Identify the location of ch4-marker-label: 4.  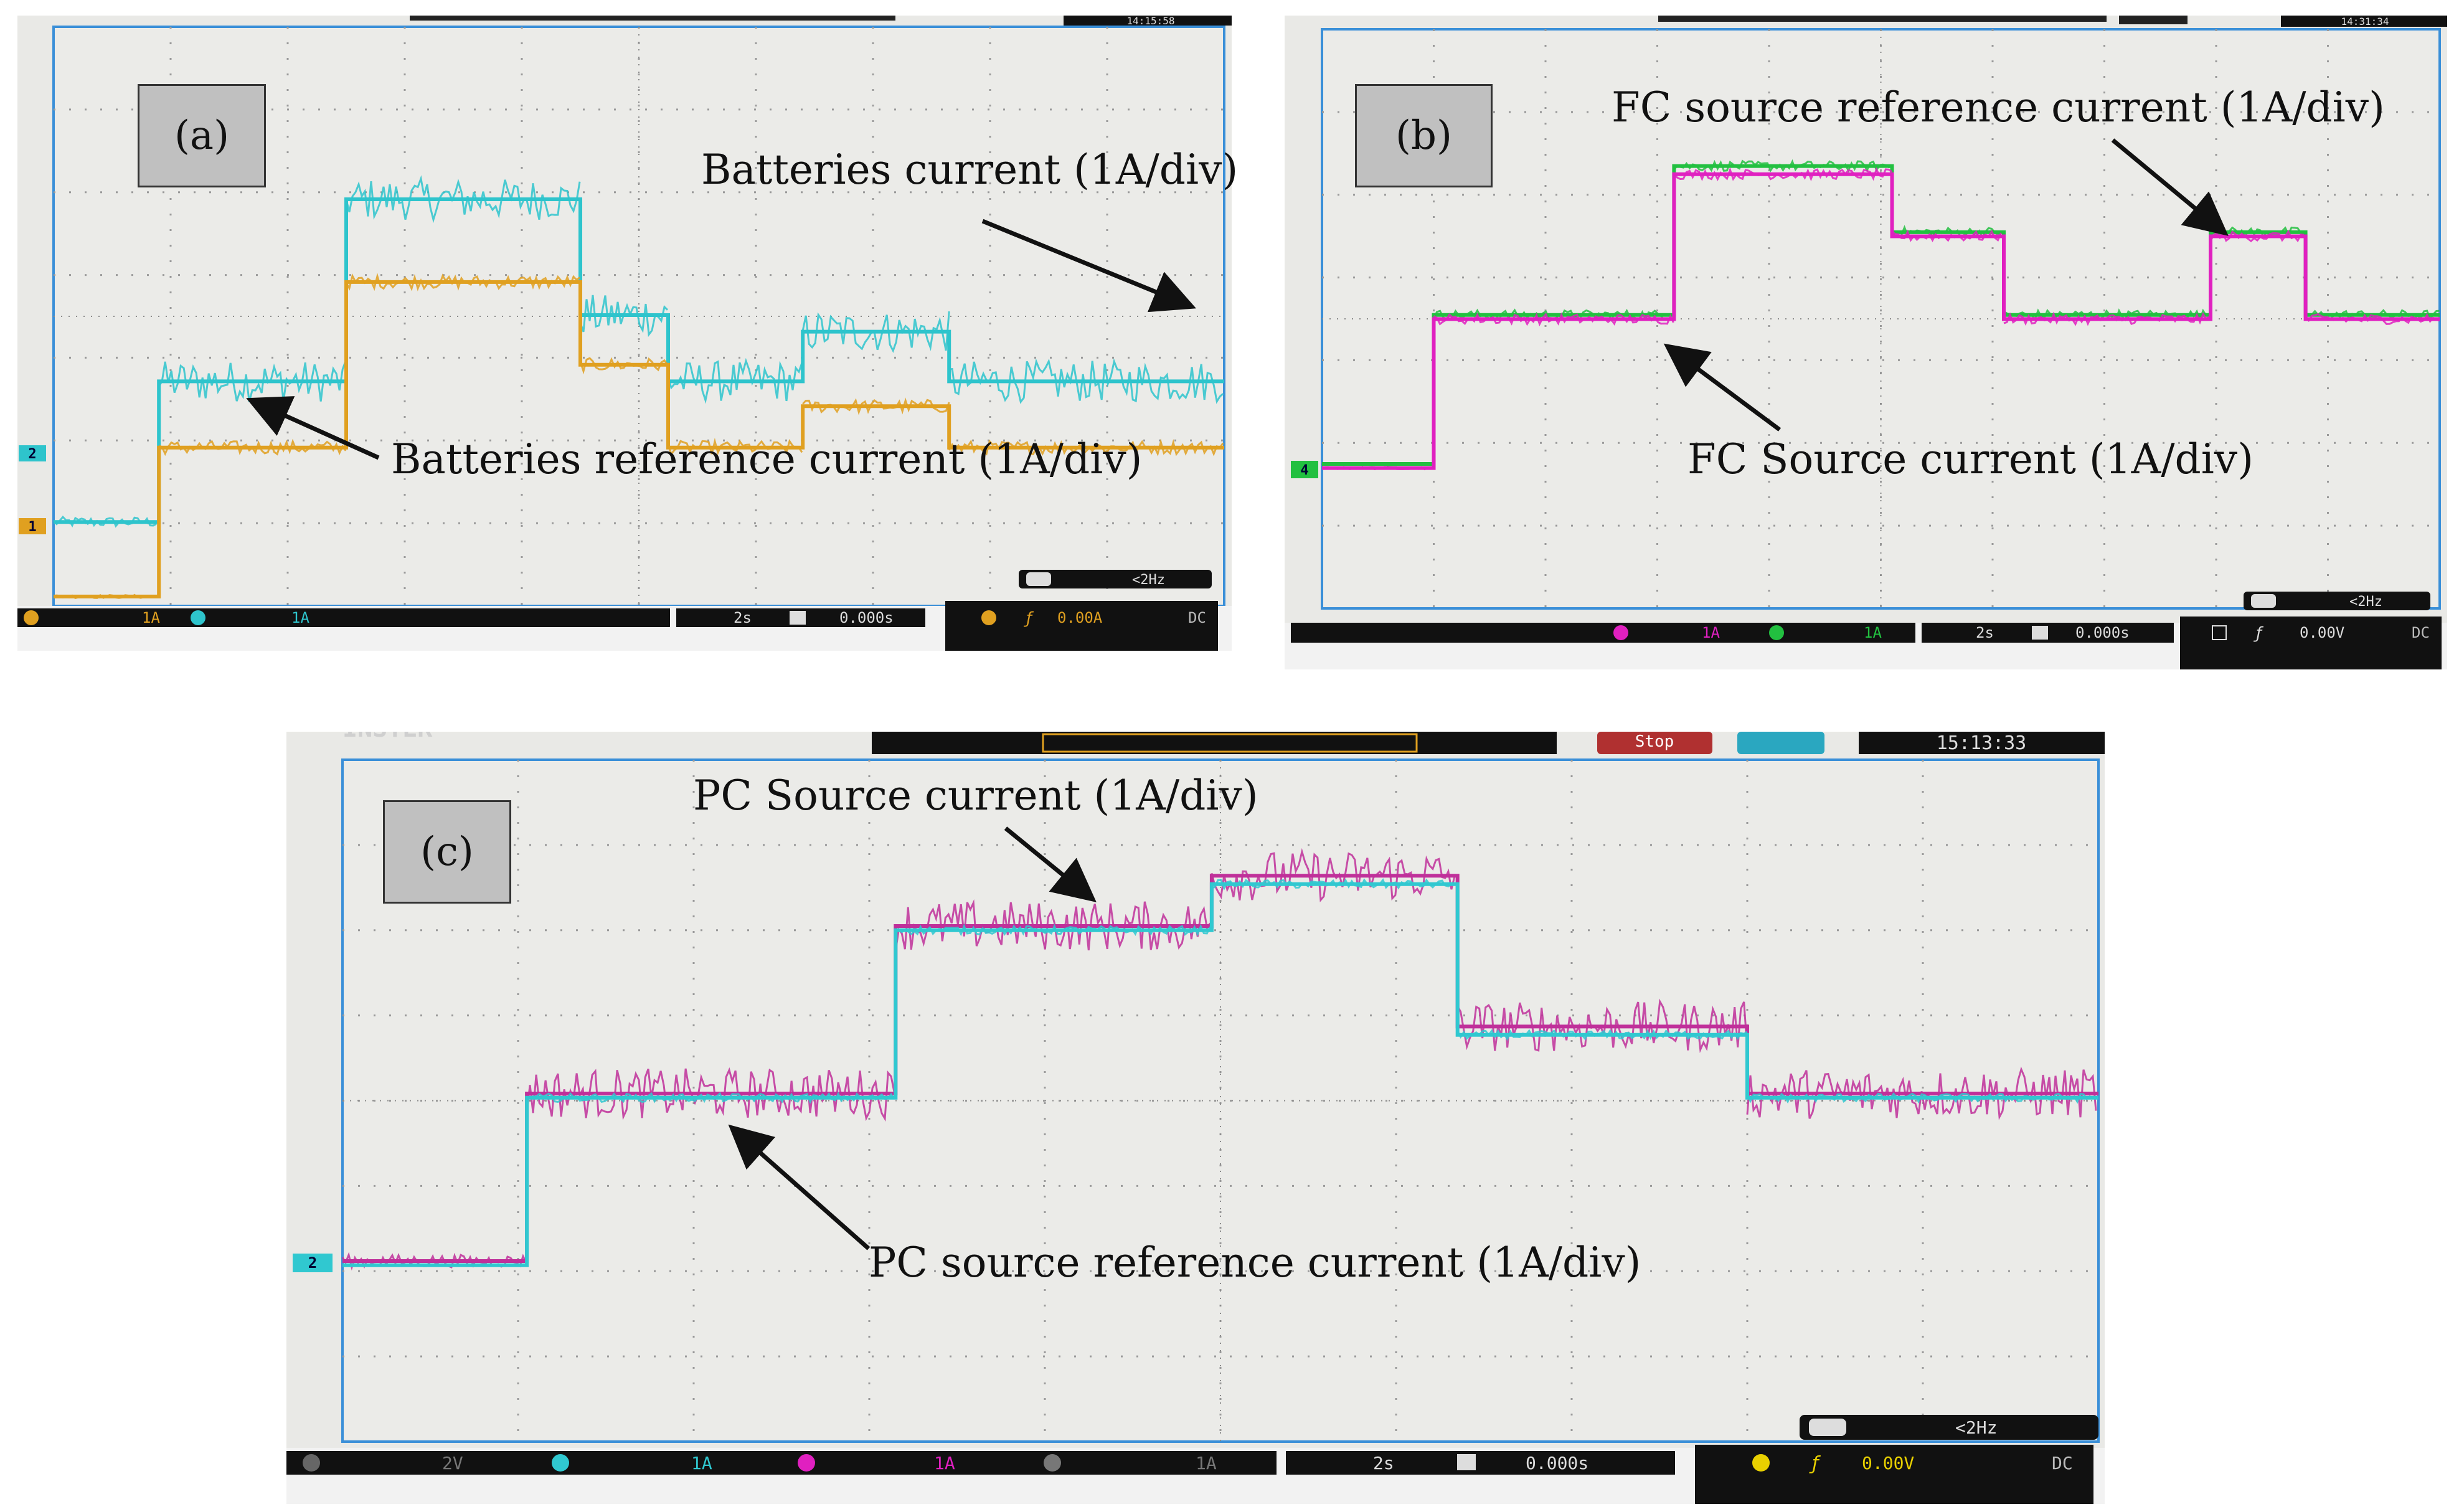
(1304, 470).